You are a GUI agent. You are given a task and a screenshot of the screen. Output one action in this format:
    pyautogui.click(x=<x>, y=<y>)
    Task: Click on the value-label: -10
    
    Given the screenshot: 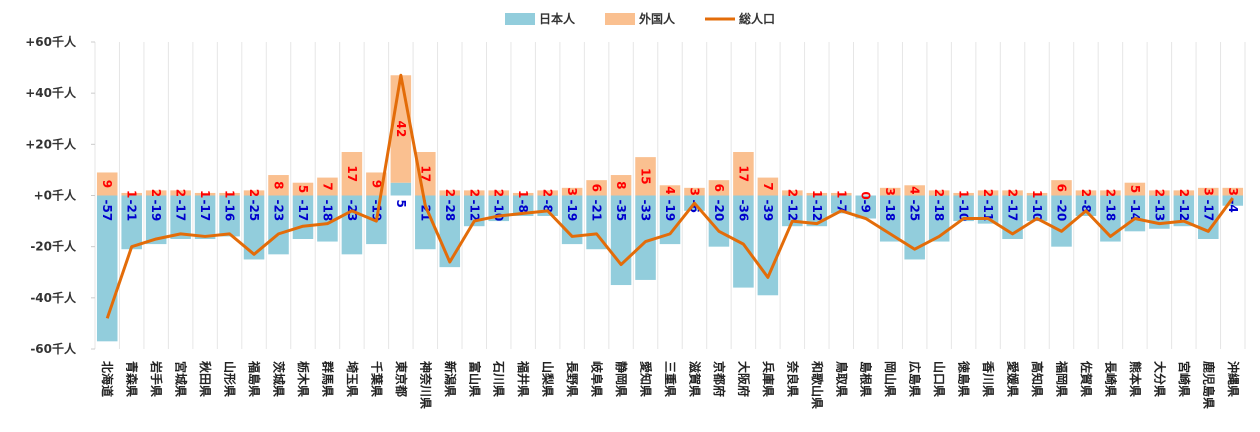 What is the action you would take?
    pyautogui.click(x=1037, y=211)
    